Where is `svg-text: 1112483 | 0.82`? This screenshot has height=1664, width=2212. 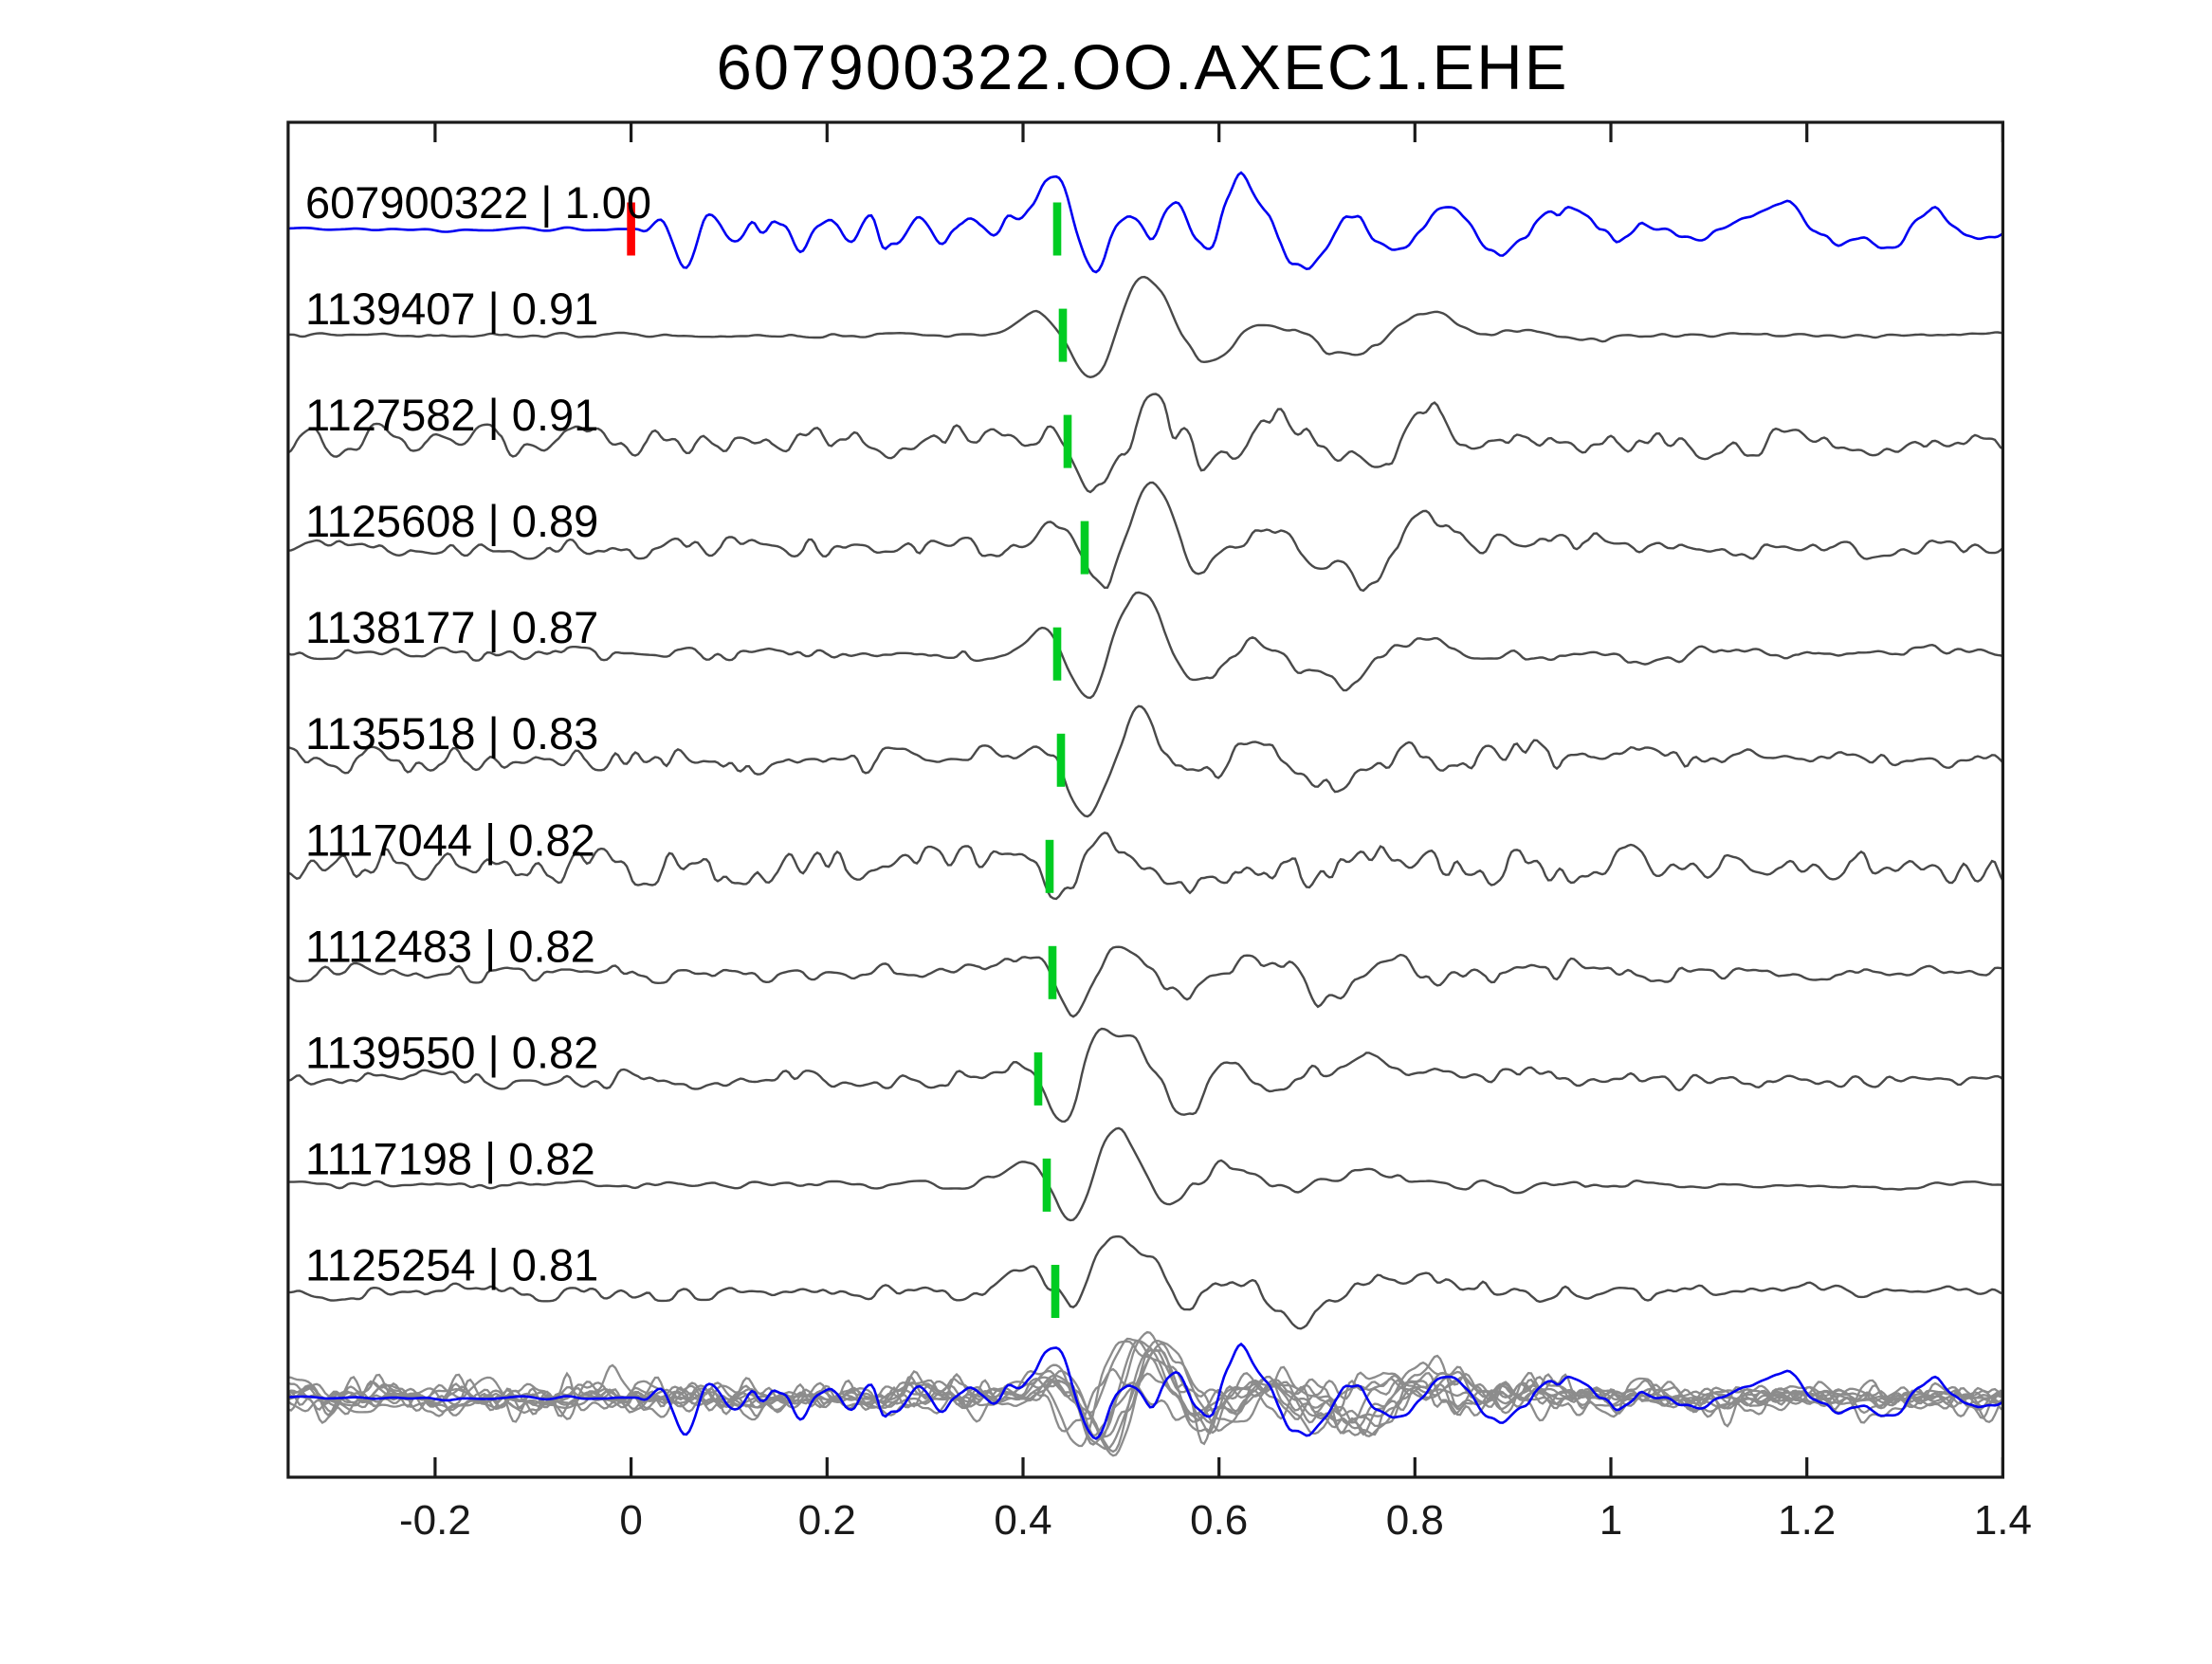 svg-text: 1112483 | 0.82 is located at coordinates (450, 946).